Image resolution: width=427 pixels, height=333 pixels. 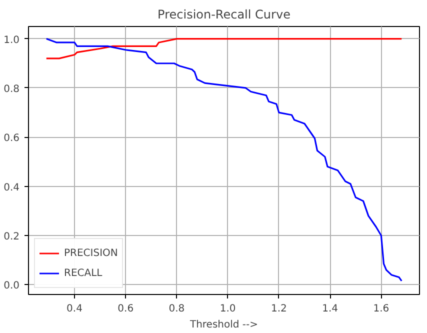 I want to click on x-axis-title: Threshold -->, so click(x=223, y=325).